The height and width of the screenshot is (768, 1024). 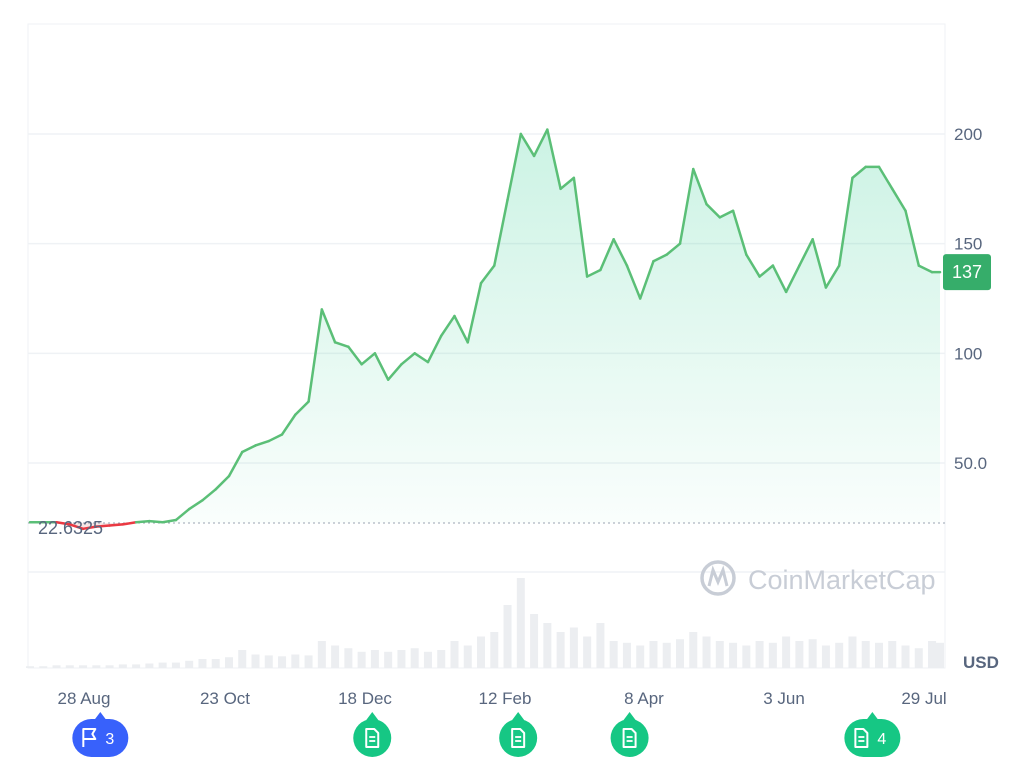 What do you see at coordinates (365, 698) in the screenshot?
I see `x-tick-label: 18 Dec` at bounding box center [365, 698].